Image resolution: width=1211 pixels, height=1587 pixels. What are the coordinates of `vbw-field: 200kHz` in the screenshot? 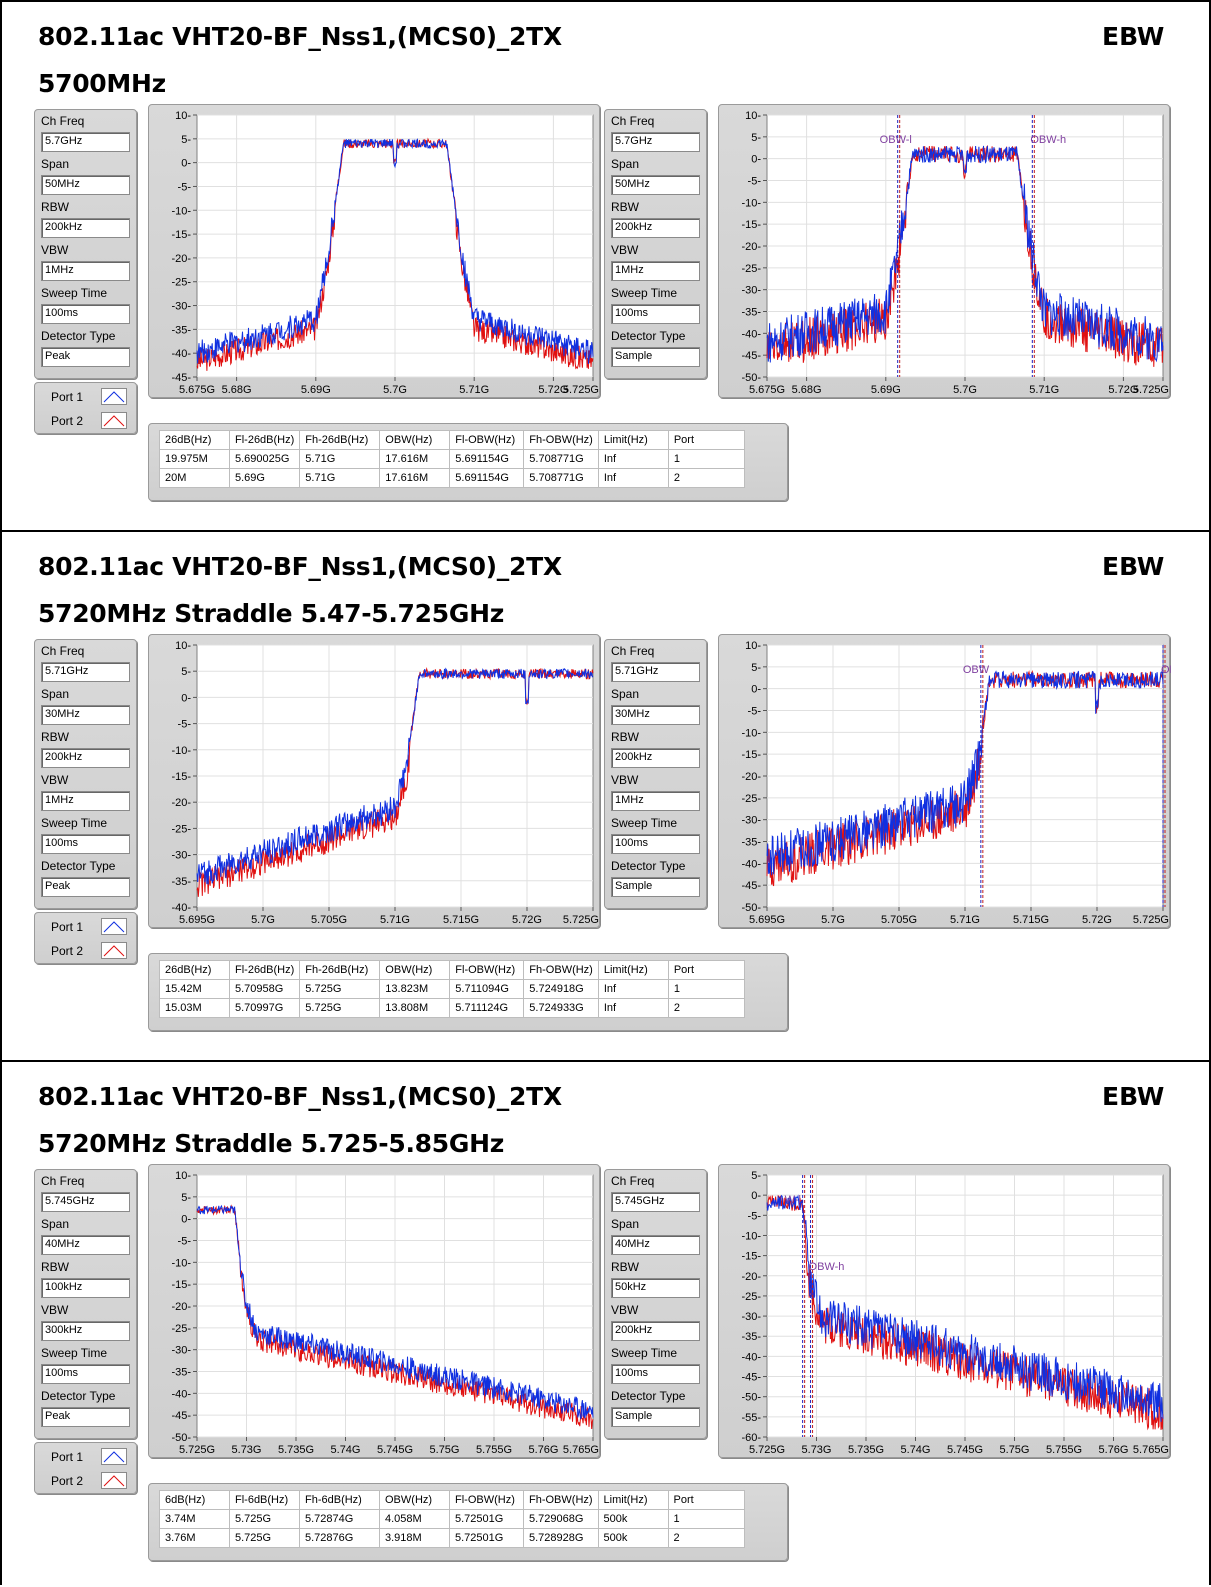 It's located at (655, 1331).